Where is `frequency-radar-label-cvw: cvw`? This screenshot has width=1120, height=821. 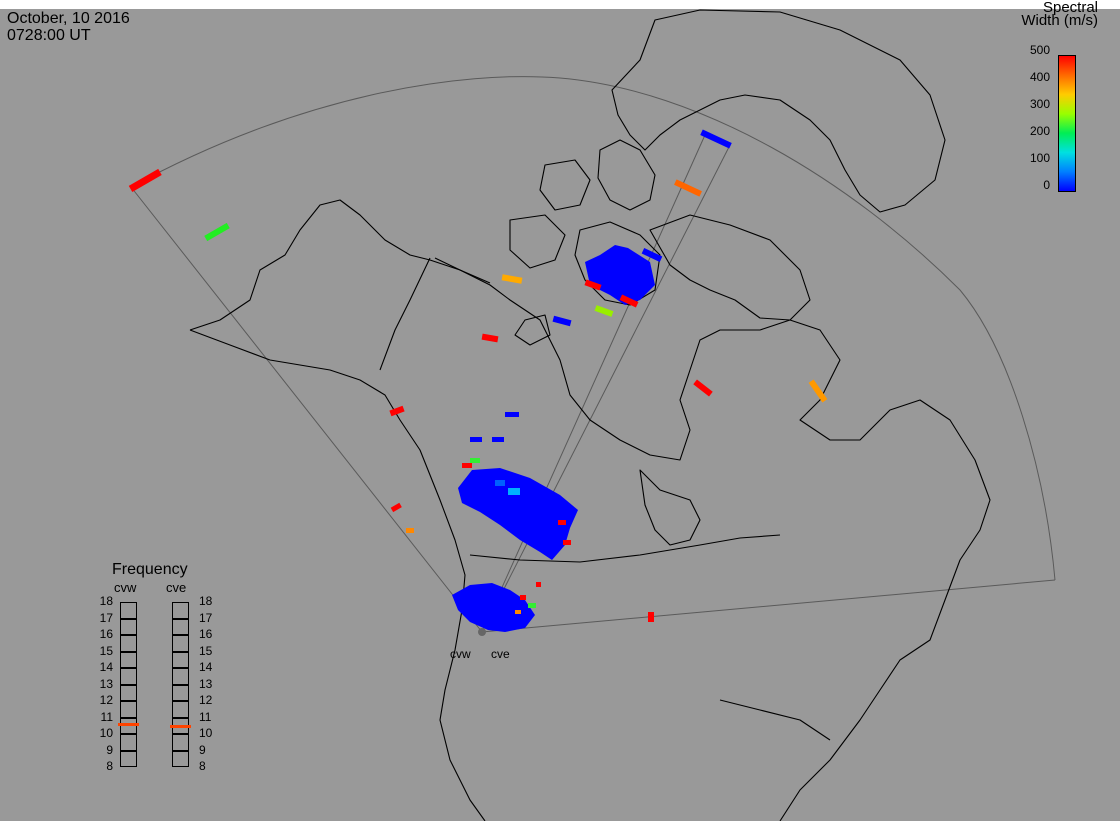
frequency-radar-label-cvw: cvw is located at coordinates (125, 587).